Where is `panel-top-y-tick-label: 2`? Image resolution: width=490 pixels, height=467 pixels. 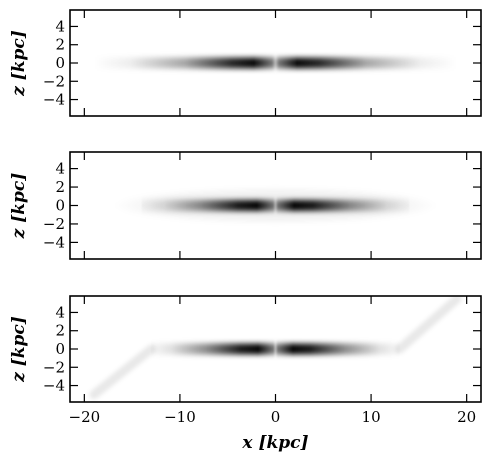
panel-top-y-tick-label: 2 is located at coordinates (60, 45).